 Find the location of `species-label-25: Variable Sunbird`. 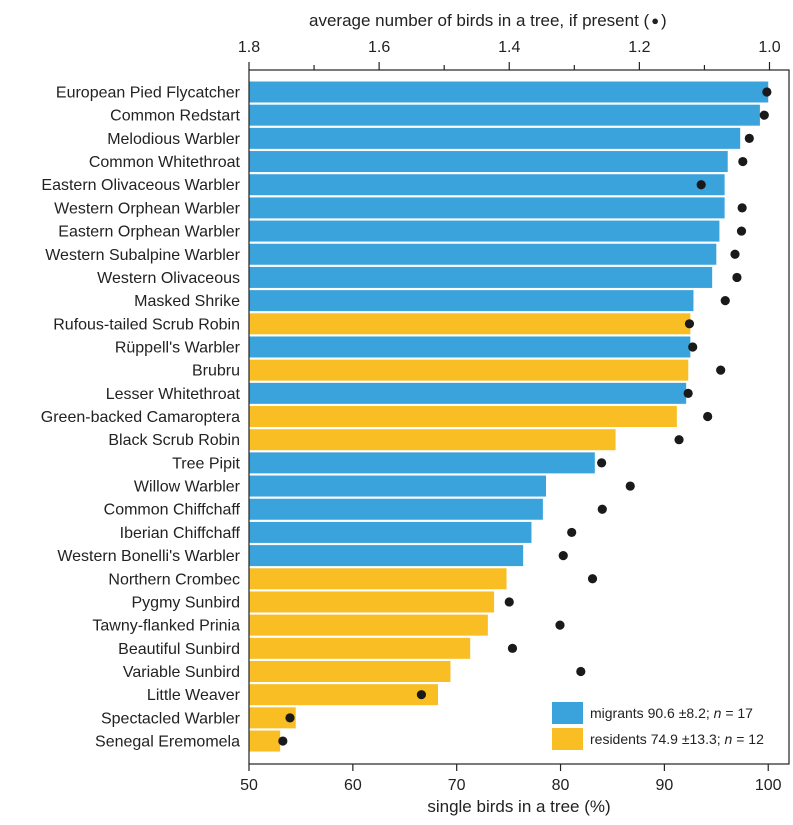

species-label-25: Variable Sunbird is located at coordinates (181, 672).